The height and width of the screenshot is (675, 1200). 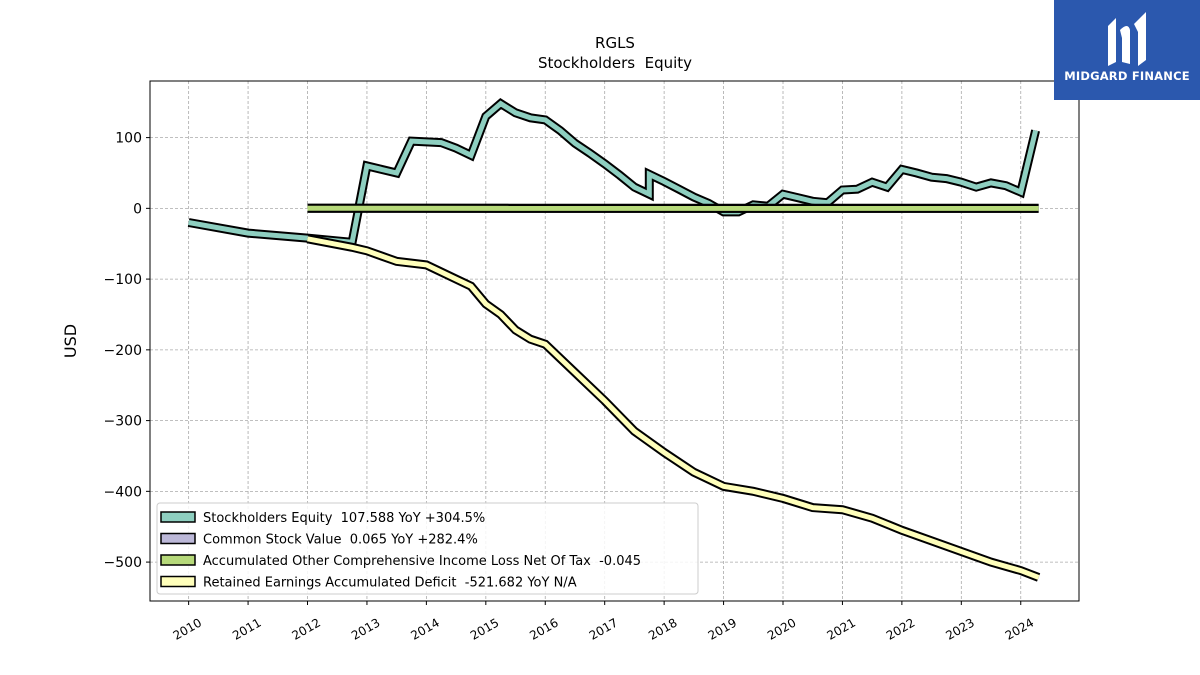 What do you see at coordinates (365, 628) in the screenshot?
I see `x-tick-label: 2013` at bounding box center [365, 628].